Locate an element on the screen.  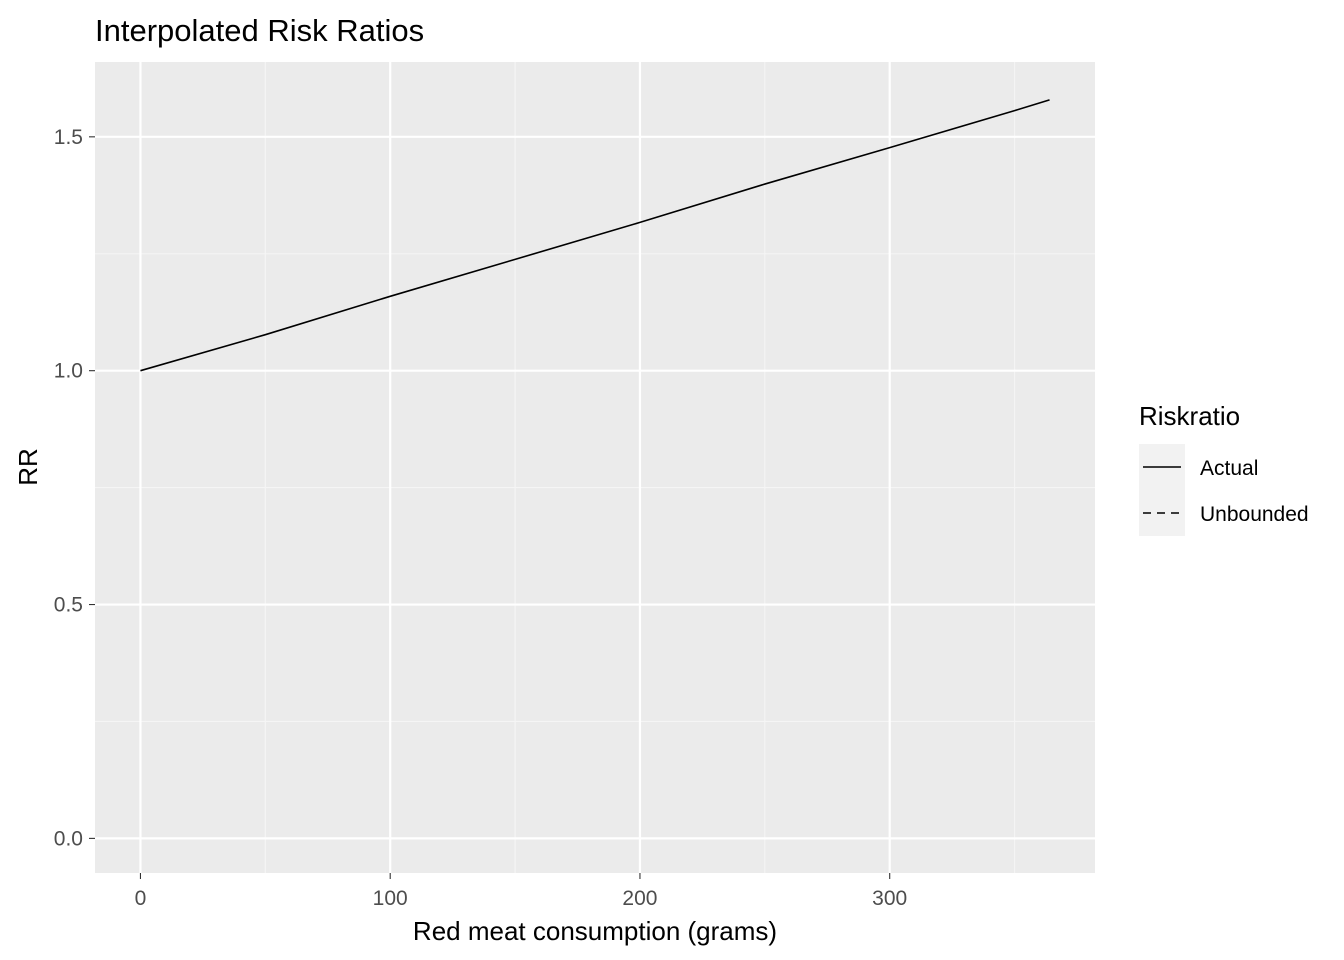
x-tick-label: 100 is located at coordinates (390, 898).